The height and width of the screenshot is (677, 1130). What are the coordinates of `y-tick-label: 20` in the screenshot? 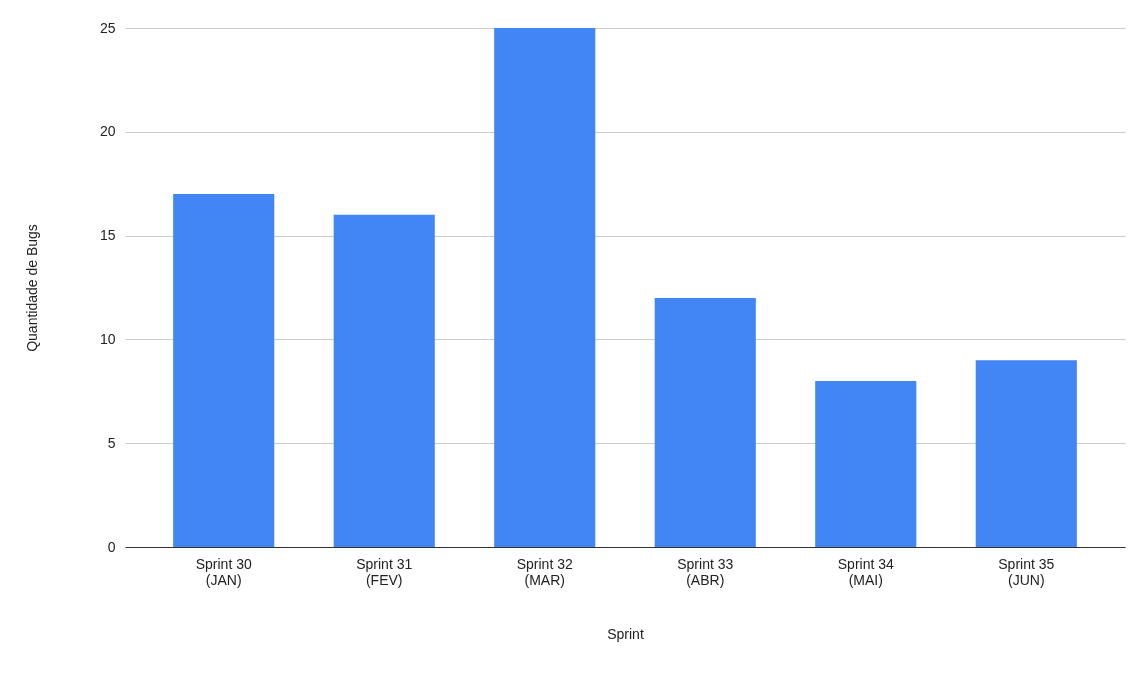 It's located at (107, 131).